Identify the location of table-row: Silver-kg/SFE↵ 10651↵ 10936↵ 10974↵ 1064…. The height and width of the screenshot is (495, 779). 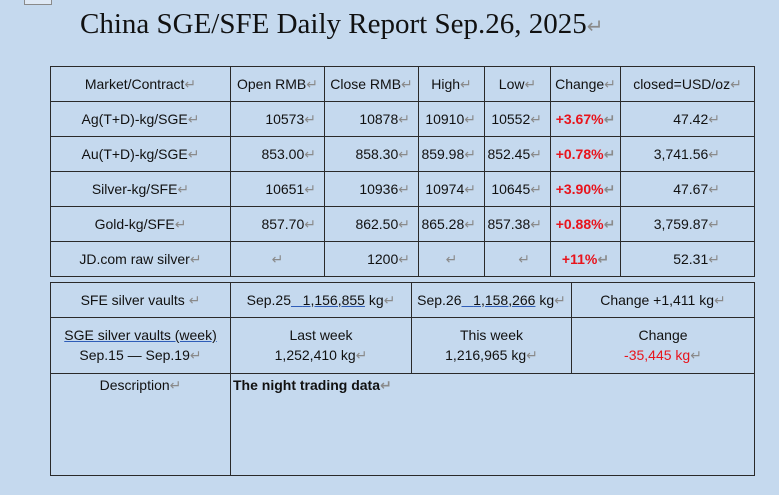
(402, 189).